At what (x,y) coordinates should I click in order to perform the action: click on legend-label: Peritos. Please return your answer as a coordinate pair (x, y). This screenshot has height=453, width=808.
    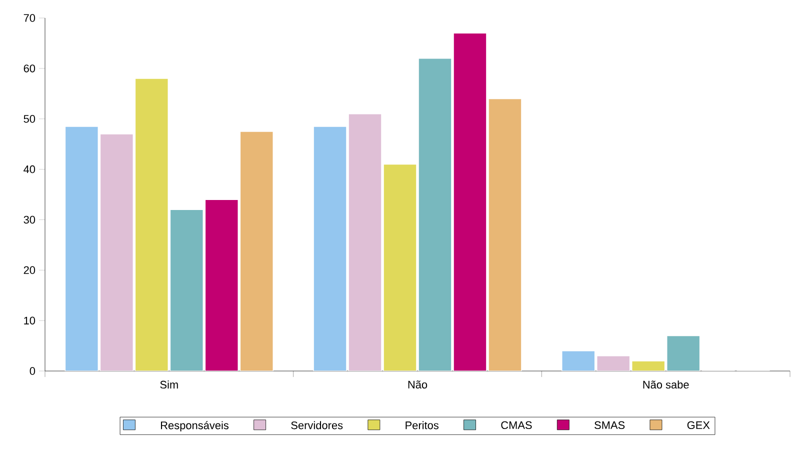
    Looking at the image, I should click on (422, 425).